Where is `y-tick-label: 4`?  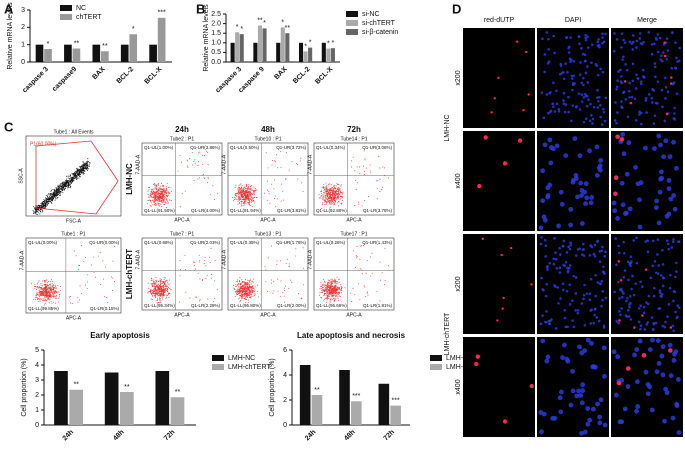
y-tick-label: 4 is located at coordinates (285, 375).